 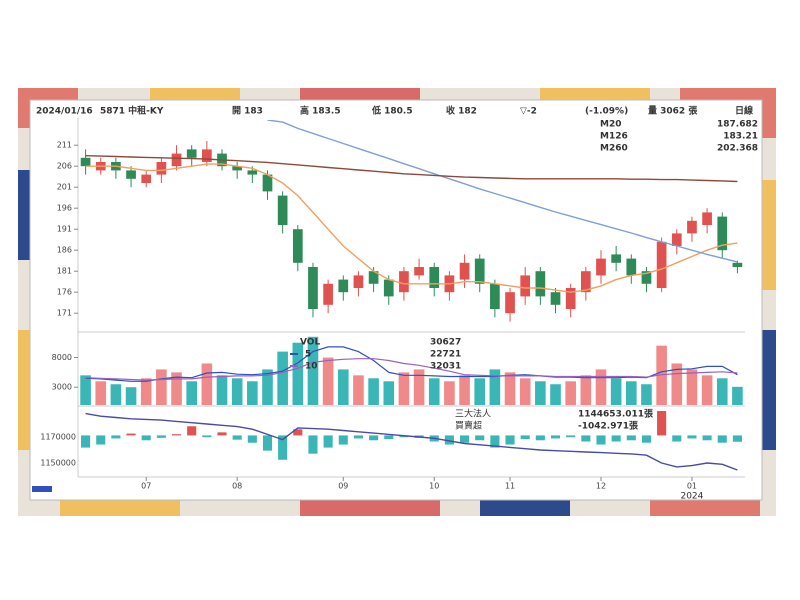 I want to click on legend-name: 買賣超, so click(x=468, y=426).